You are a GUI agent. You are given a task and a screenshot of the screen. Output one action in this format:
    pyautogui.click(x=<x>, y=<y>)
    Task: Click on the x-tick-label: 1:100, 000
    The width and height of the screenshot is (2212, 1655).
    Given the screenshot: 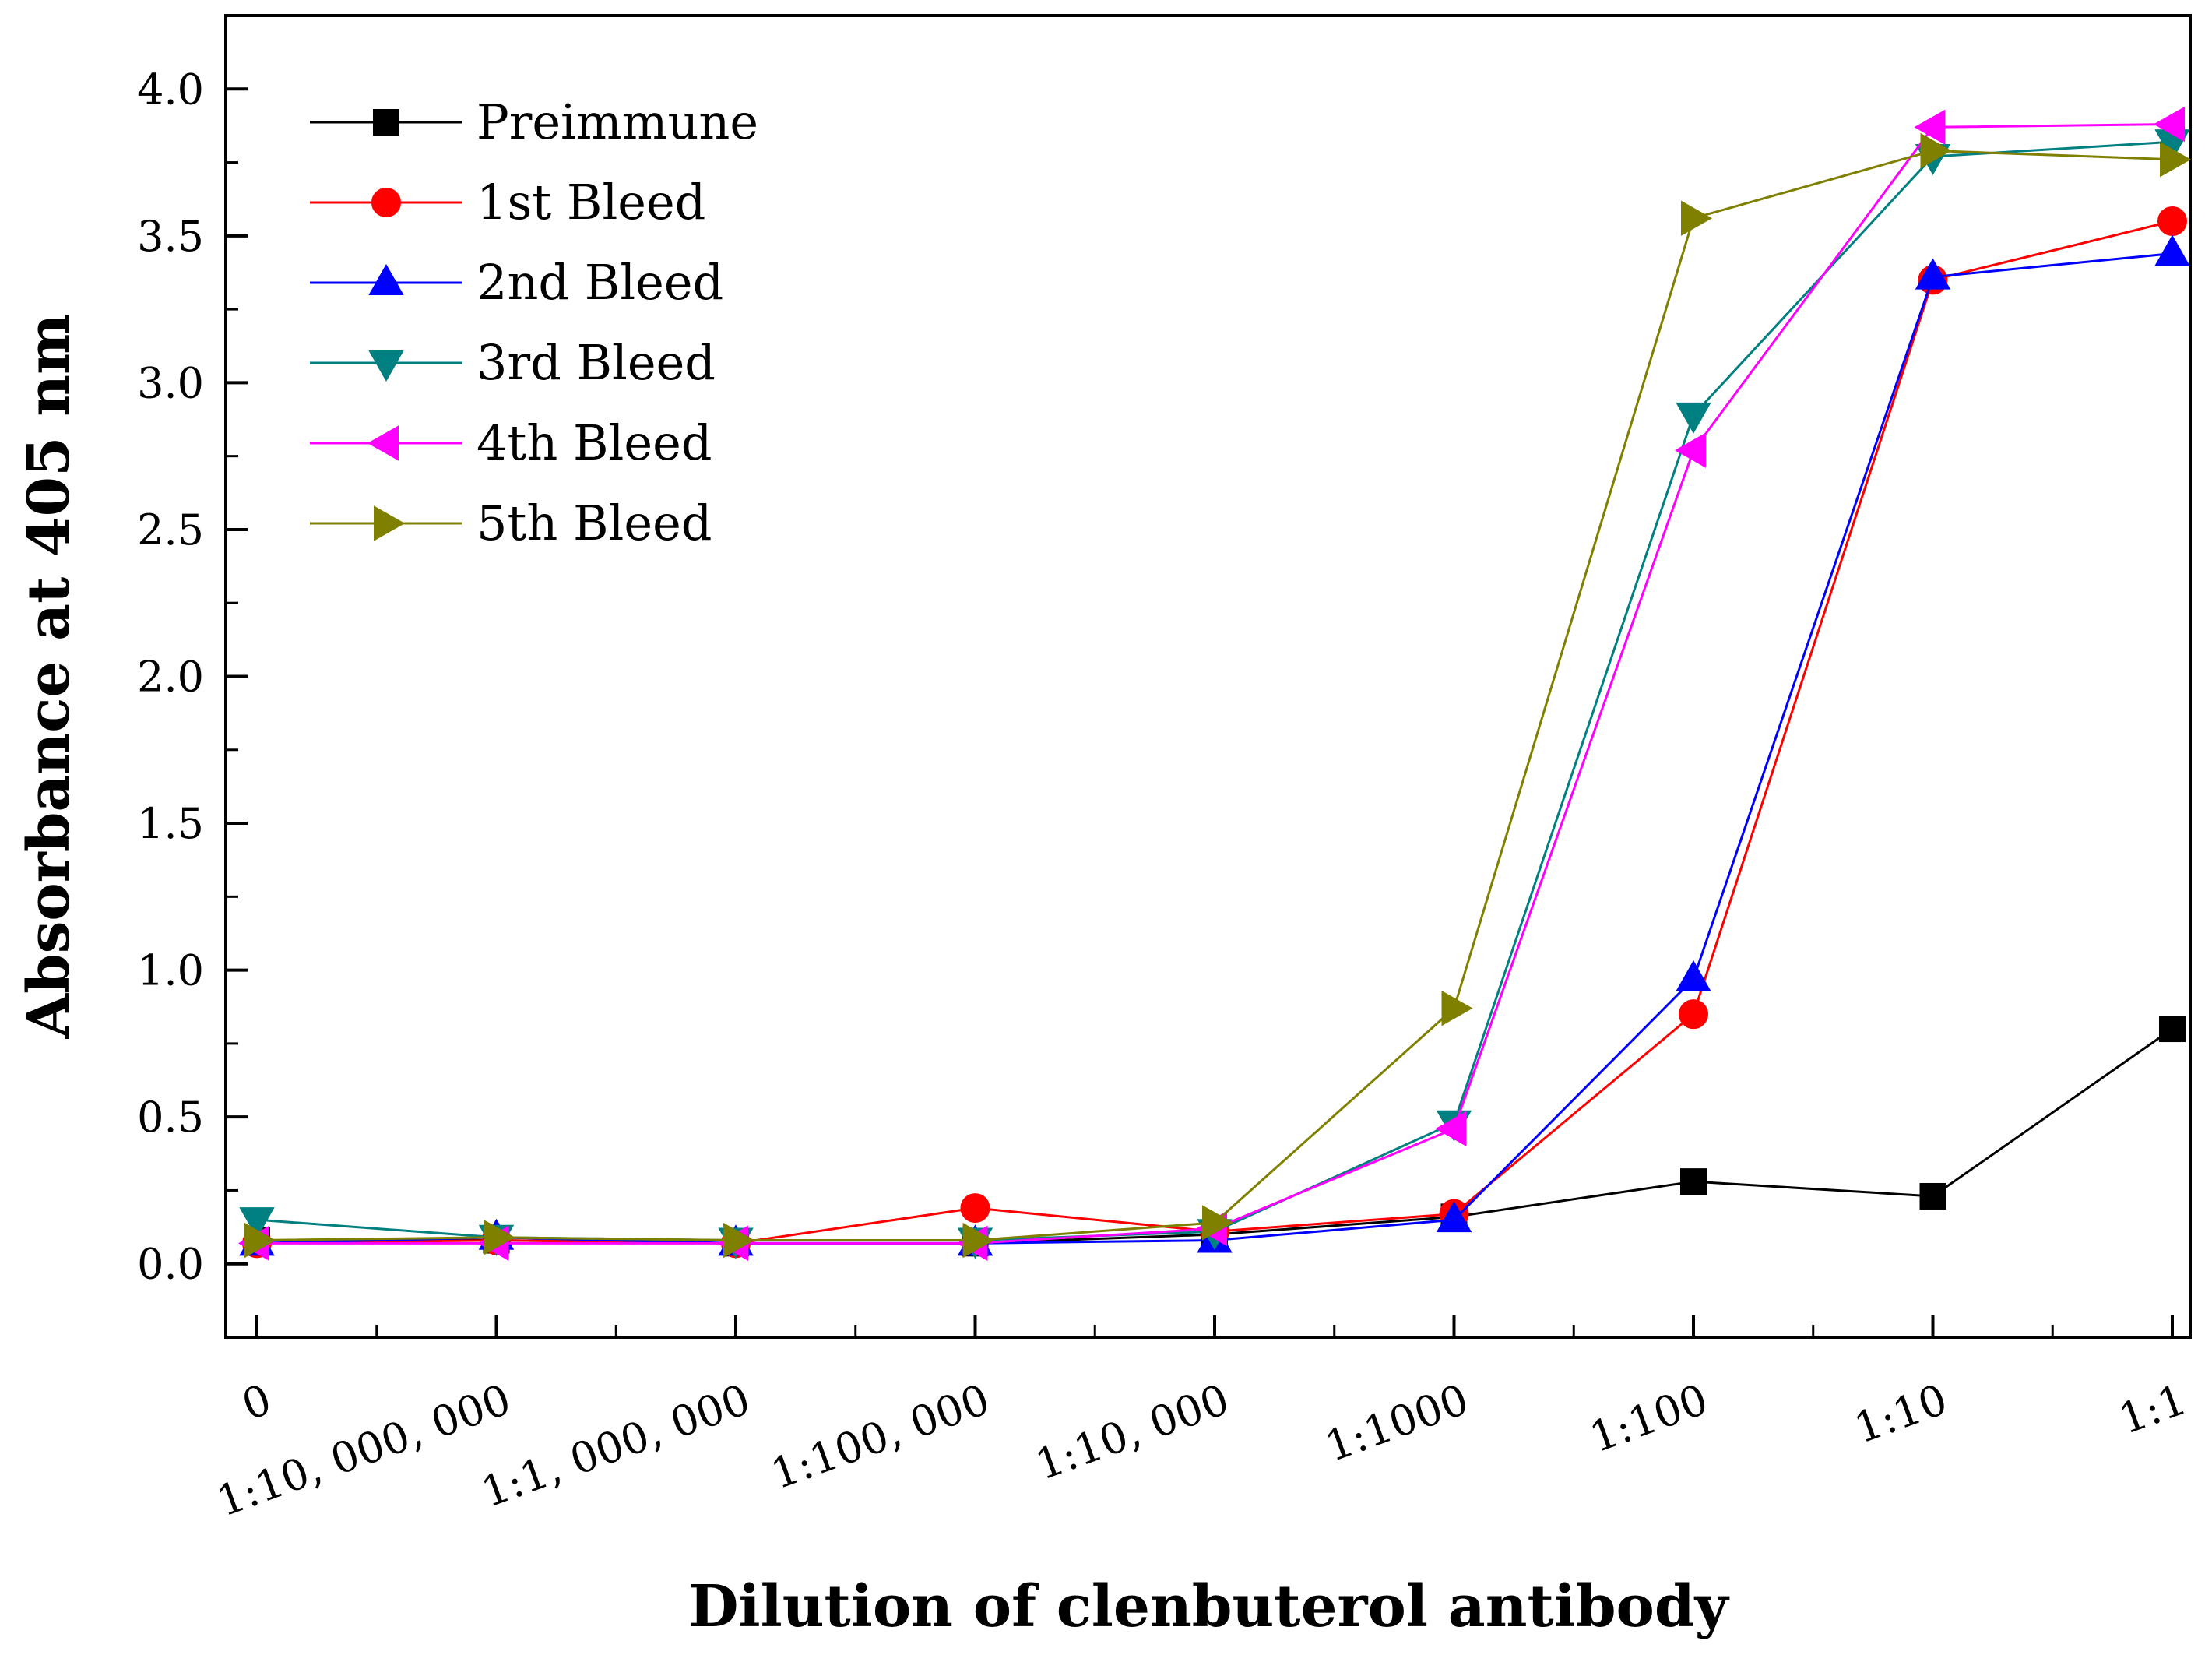 What is the action you would take?
    pyautogui.click(x=880, y=1436)
    